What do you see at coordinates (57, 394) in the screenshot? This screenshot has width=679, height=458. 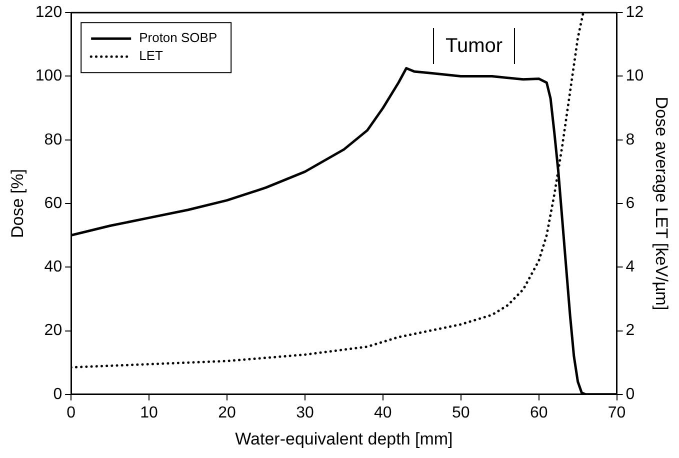 I see `y-tick-label: 0` at bounding box center [57, 394].